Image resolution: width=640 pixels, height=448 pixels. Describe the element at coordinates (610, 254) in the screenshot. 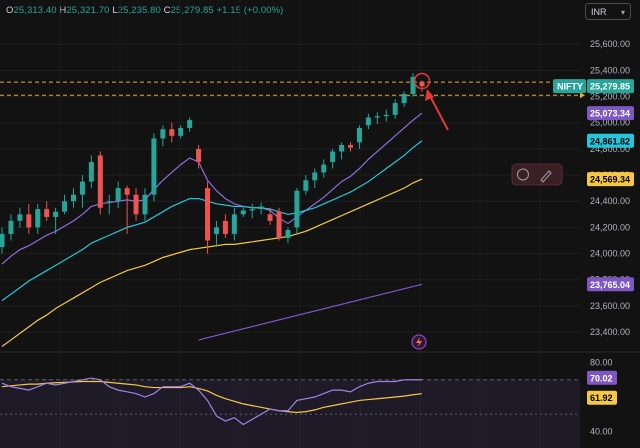

I see `price-tick-label: 24,000.00` at that location.